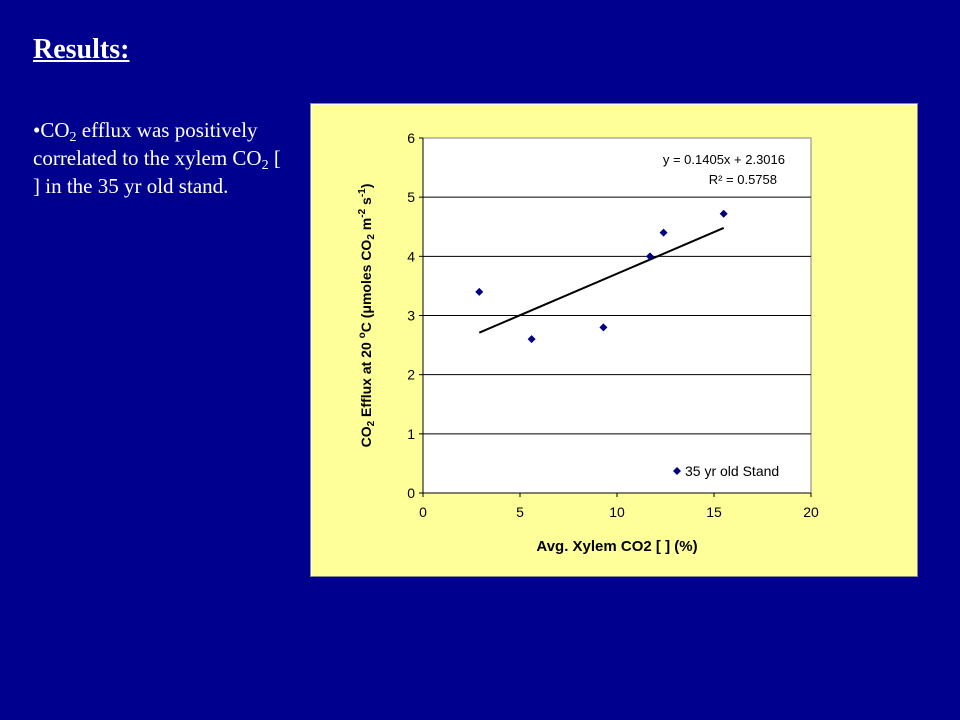 This screenshot has width=960, height=720. What do you see at coordinates (811, 512) in the screenshot?
I see `x-tick-label: 20` at bounding box center [811, 512].